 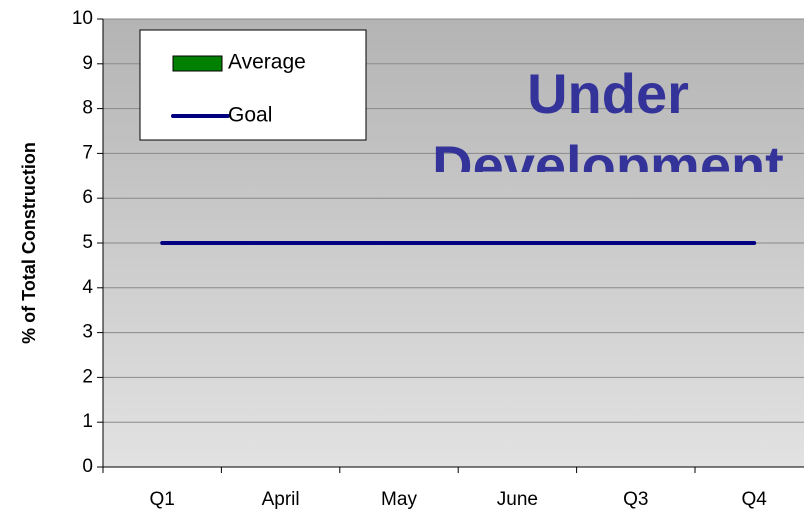 I want to click on y-tick-label: 9, so click(x=87, y=63).